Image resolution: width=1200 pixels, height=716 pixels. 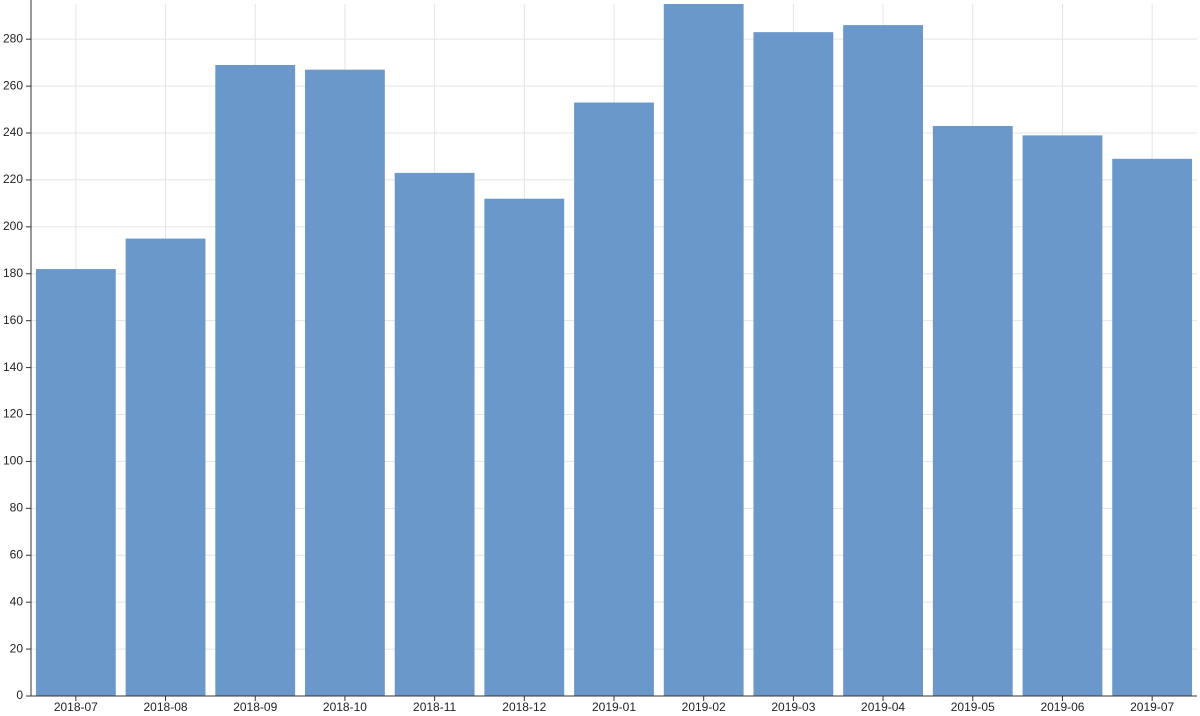 I want to click on x-tick-label: 2018-10, so click(x=345, y=707).